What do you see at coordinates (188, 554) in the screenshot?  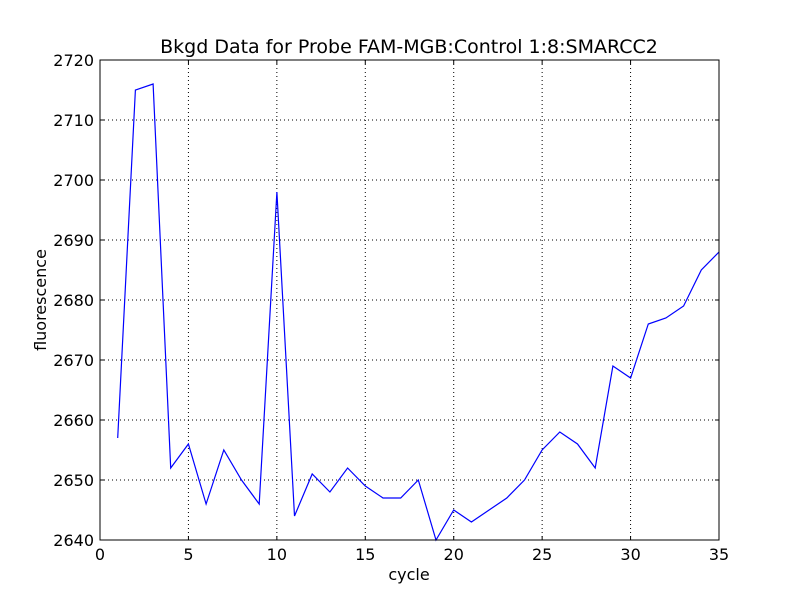 I see `x-tick-label: 5` at bounding box center [188, 554].